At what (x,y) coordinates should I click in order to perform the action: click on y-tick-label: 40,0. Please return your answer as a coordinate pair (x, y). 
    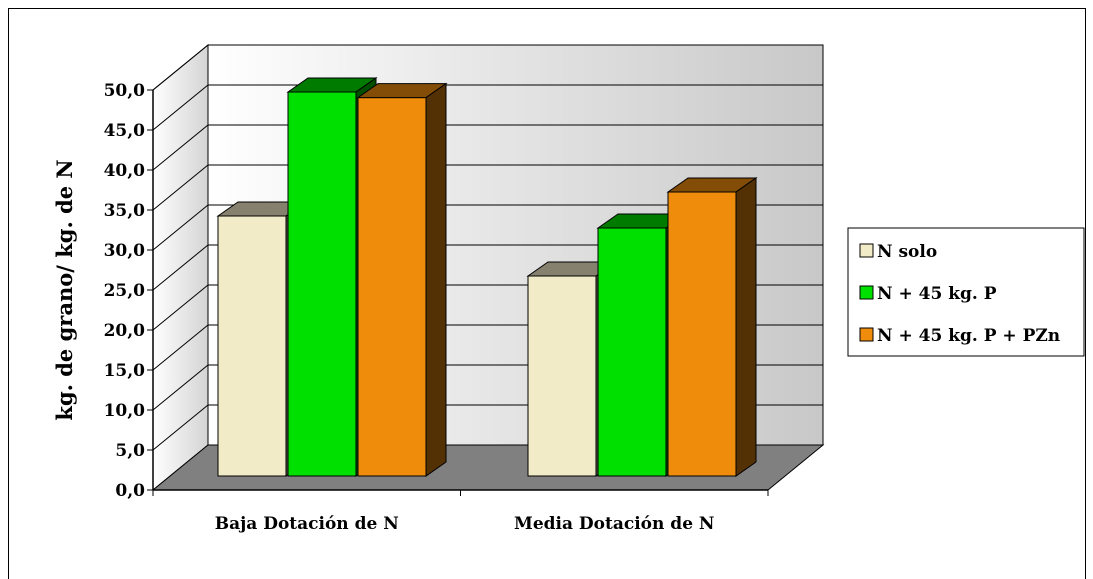
    Looking at the image, I should click on (125, 171).